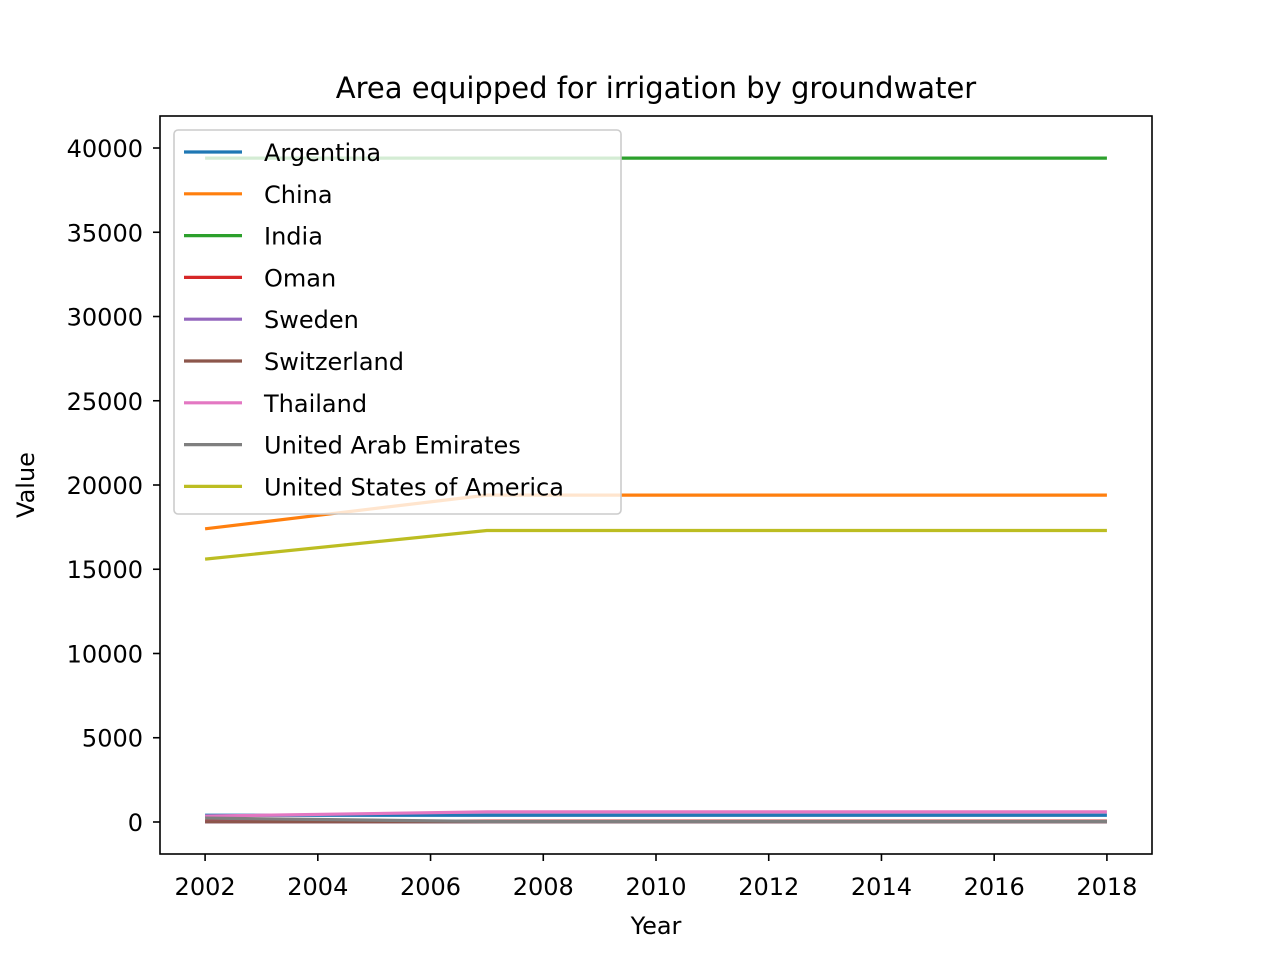 The width and height of the screenshot is (1280, 960). Describe the element at coordinates (655, 887) in the screenshot. I see `x-tick-label: 2010` at that location.